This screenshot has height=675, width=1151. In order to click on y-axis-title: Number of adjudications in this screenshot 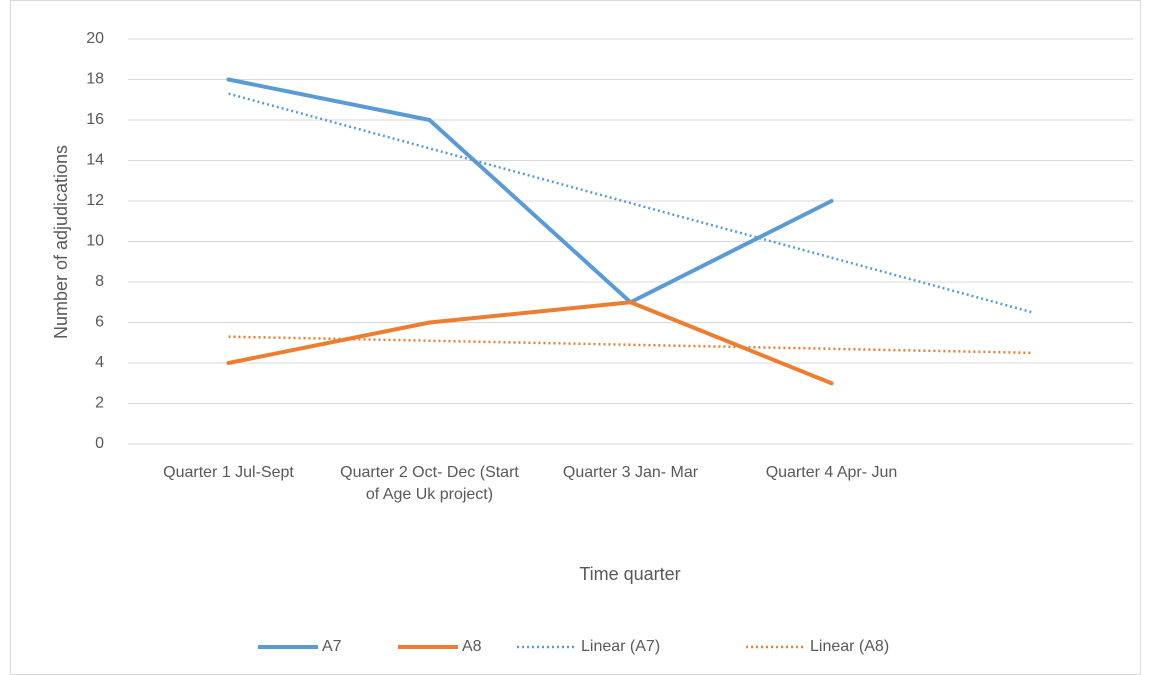, I will do `click(61, 242)`.